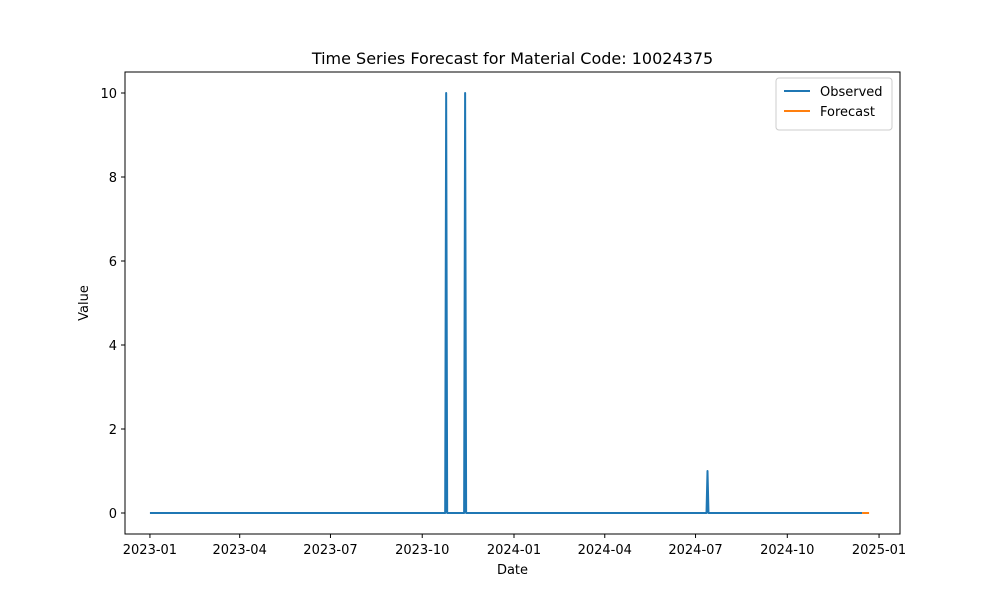 The height and width of the screenshot is (600, 1000). I want to click on x-tick-label: 2024-04, so click(605, 550).